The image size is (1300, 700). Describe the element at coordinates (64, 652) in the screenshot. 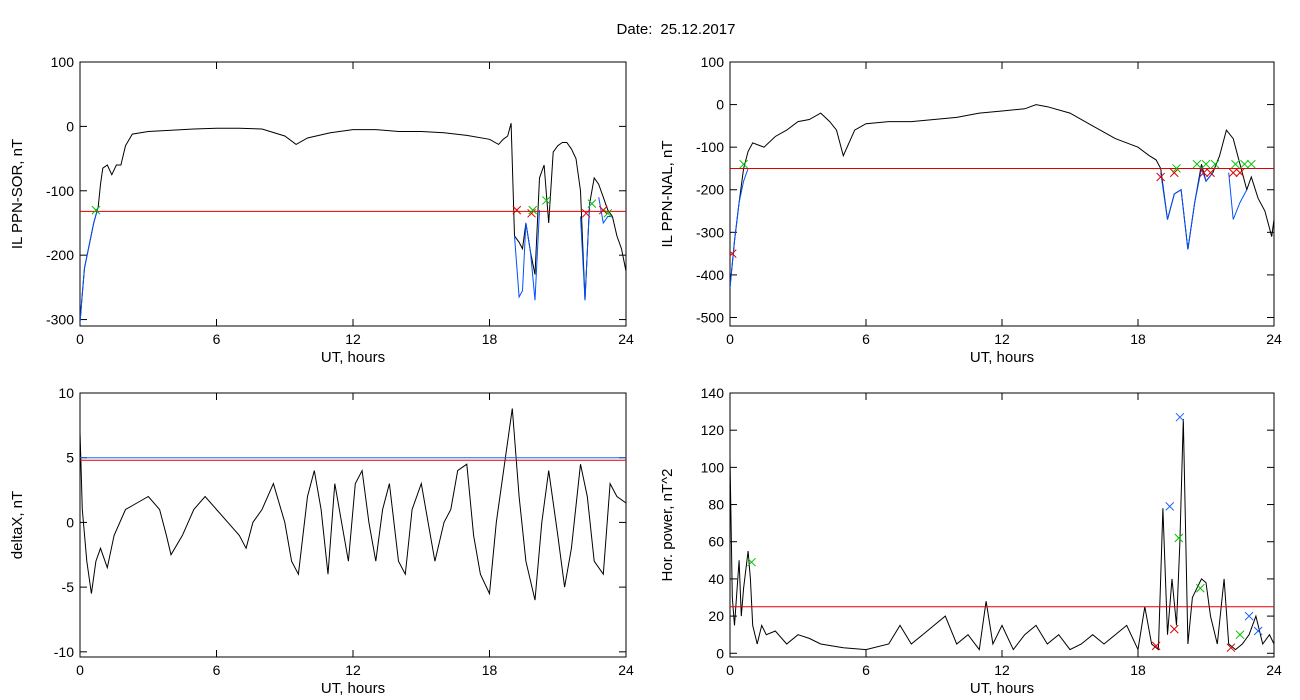

I see `y-tick-label: -10` at that location.